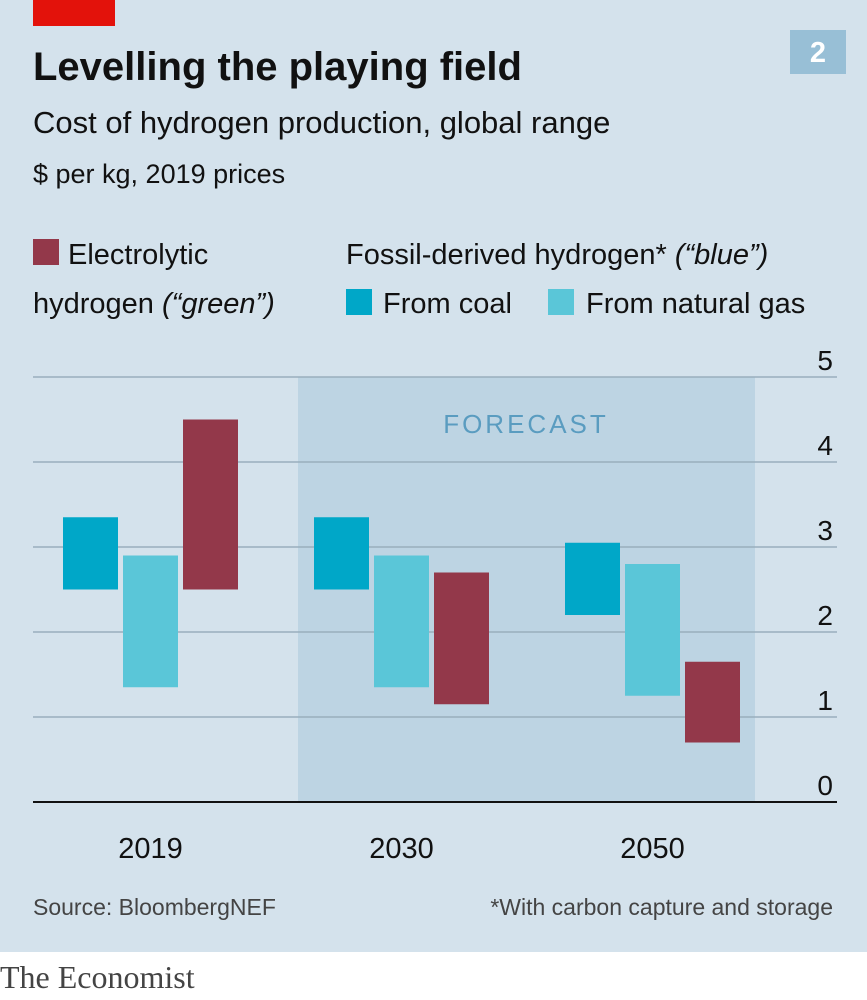 The height and width of the screenshot is (1000, 867). I want to click on chart-units: $ per kg, 2019 prices, so click(159, 174).